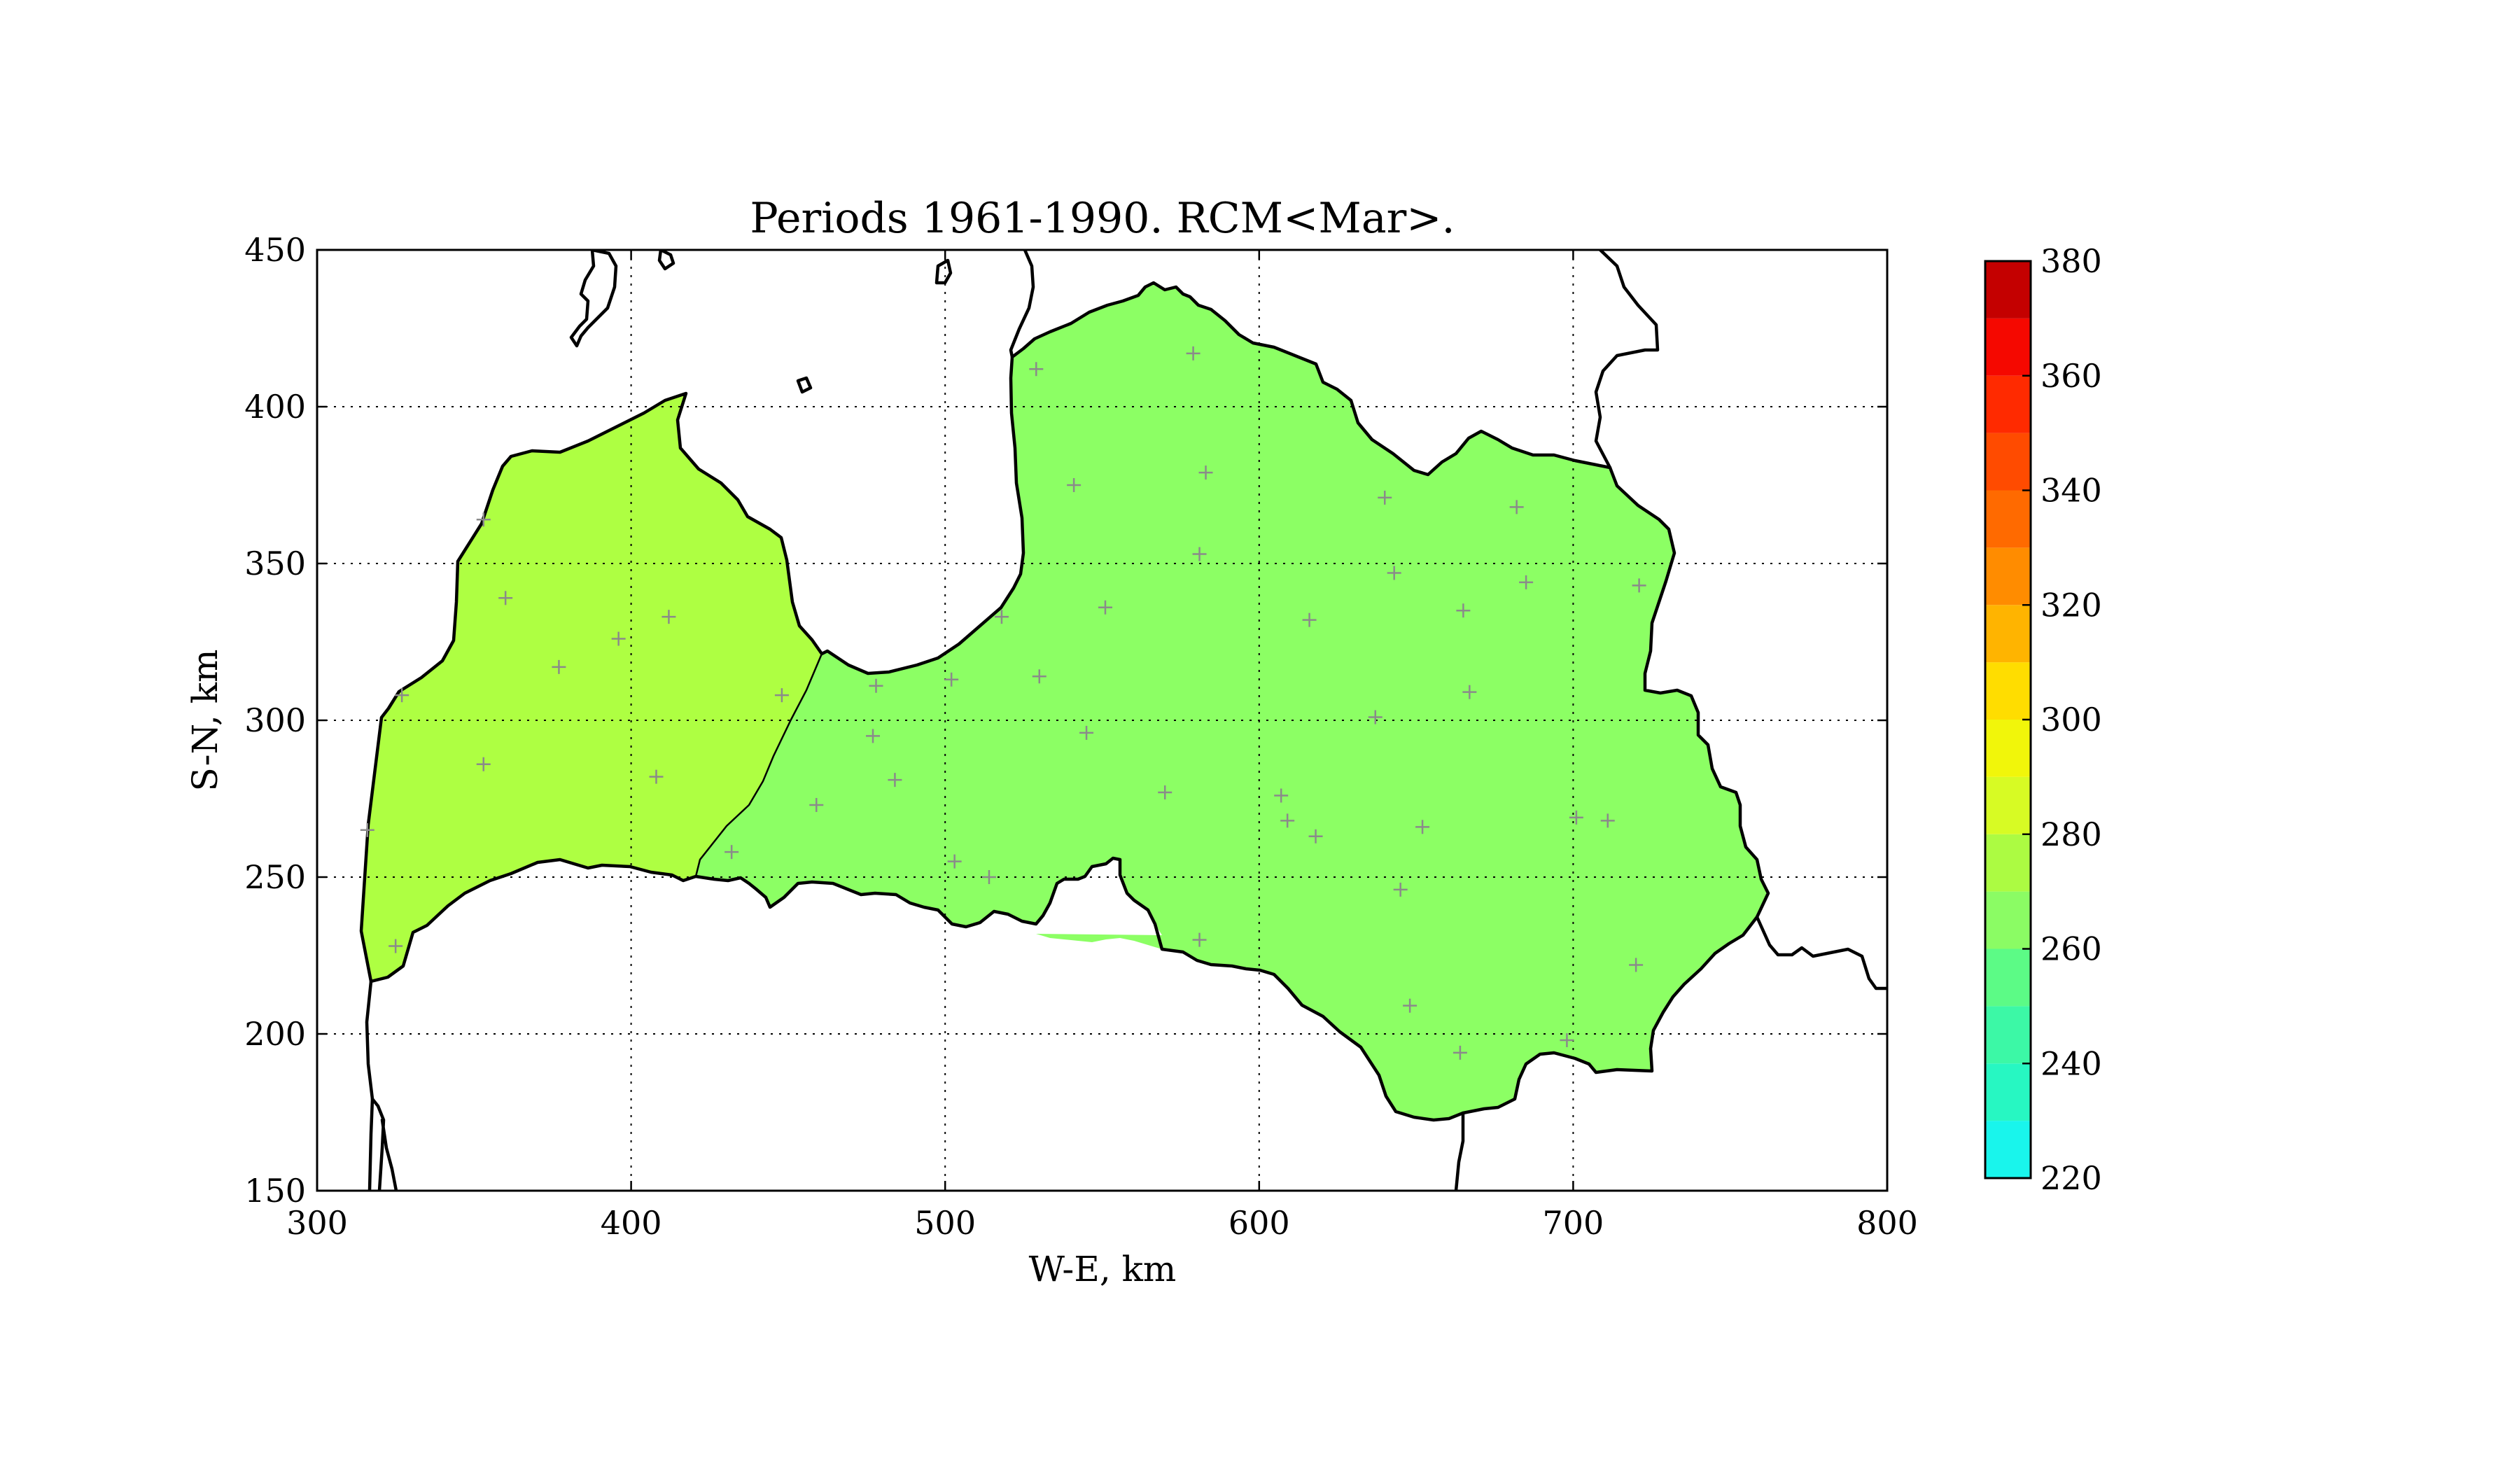 The height and width of the screenshot is (1470, 2520). Describe the element at coordinates (2071, 719) in the screenshot. I see `colorbar-tick-label: 300` at that location.